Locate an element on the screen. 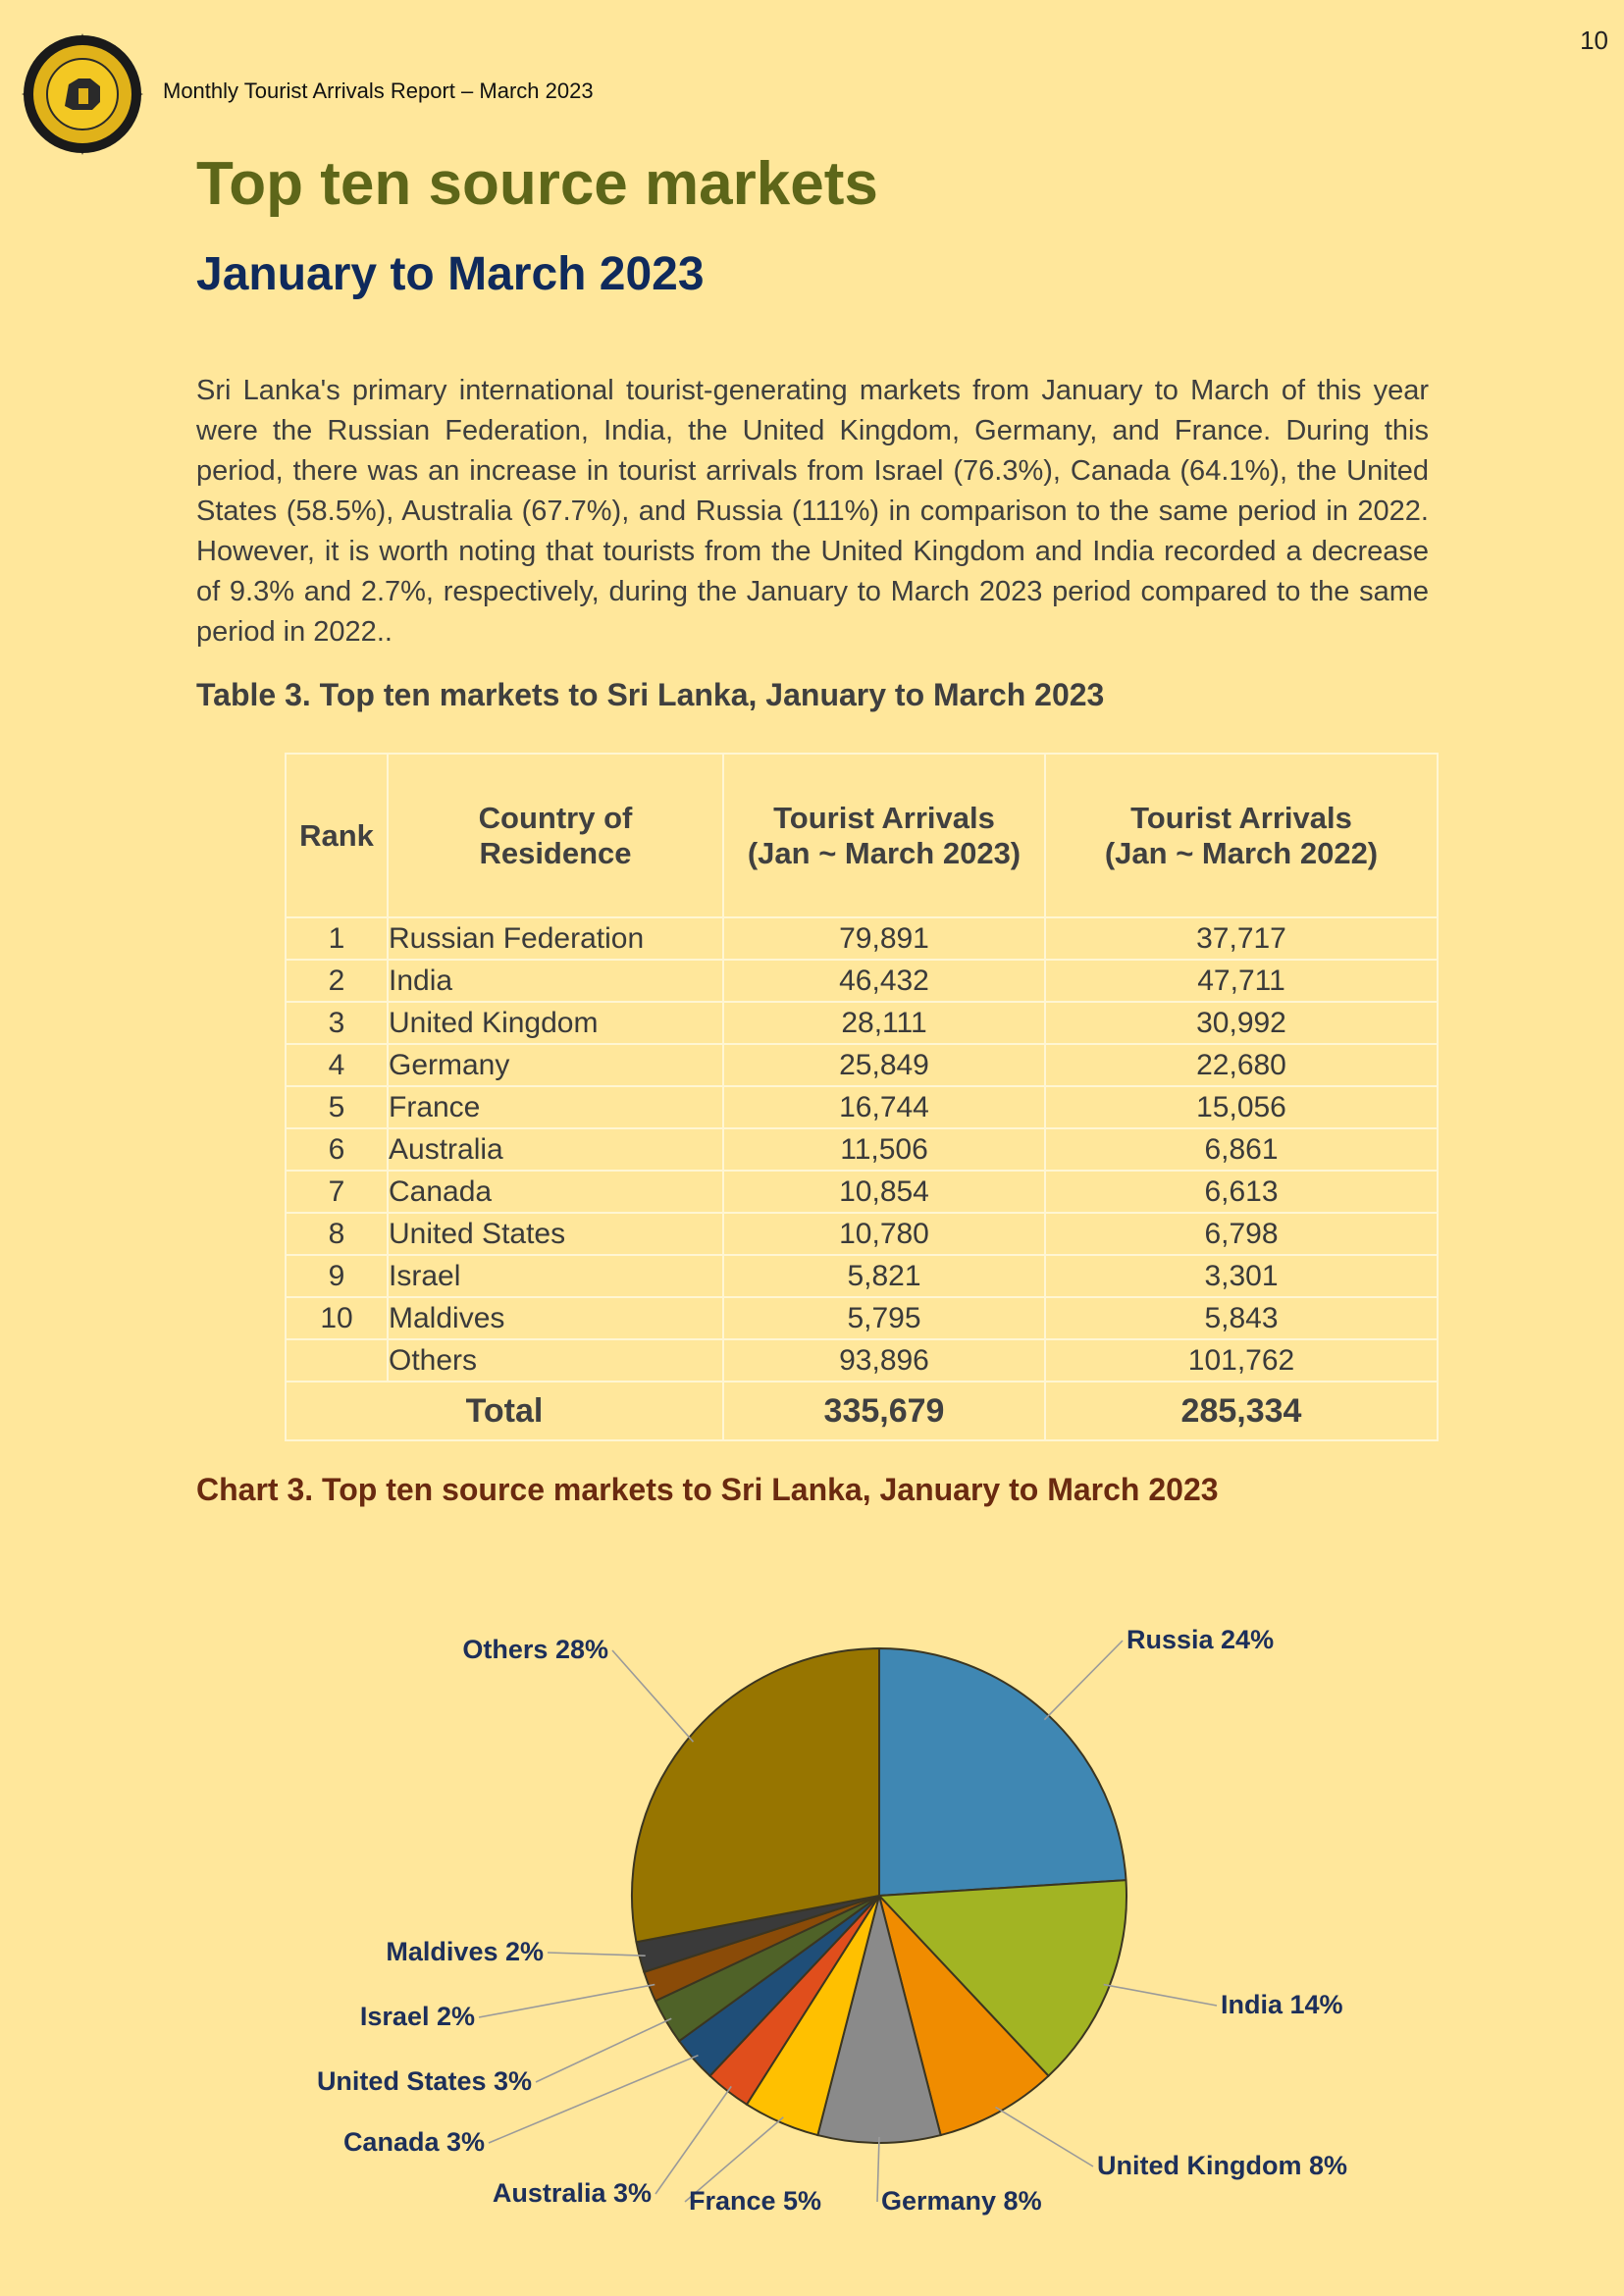 This screenshot has height=2296, width=1624. pie-slice-label: United Kingdom 8% is located at coordinates (1222, 2165).